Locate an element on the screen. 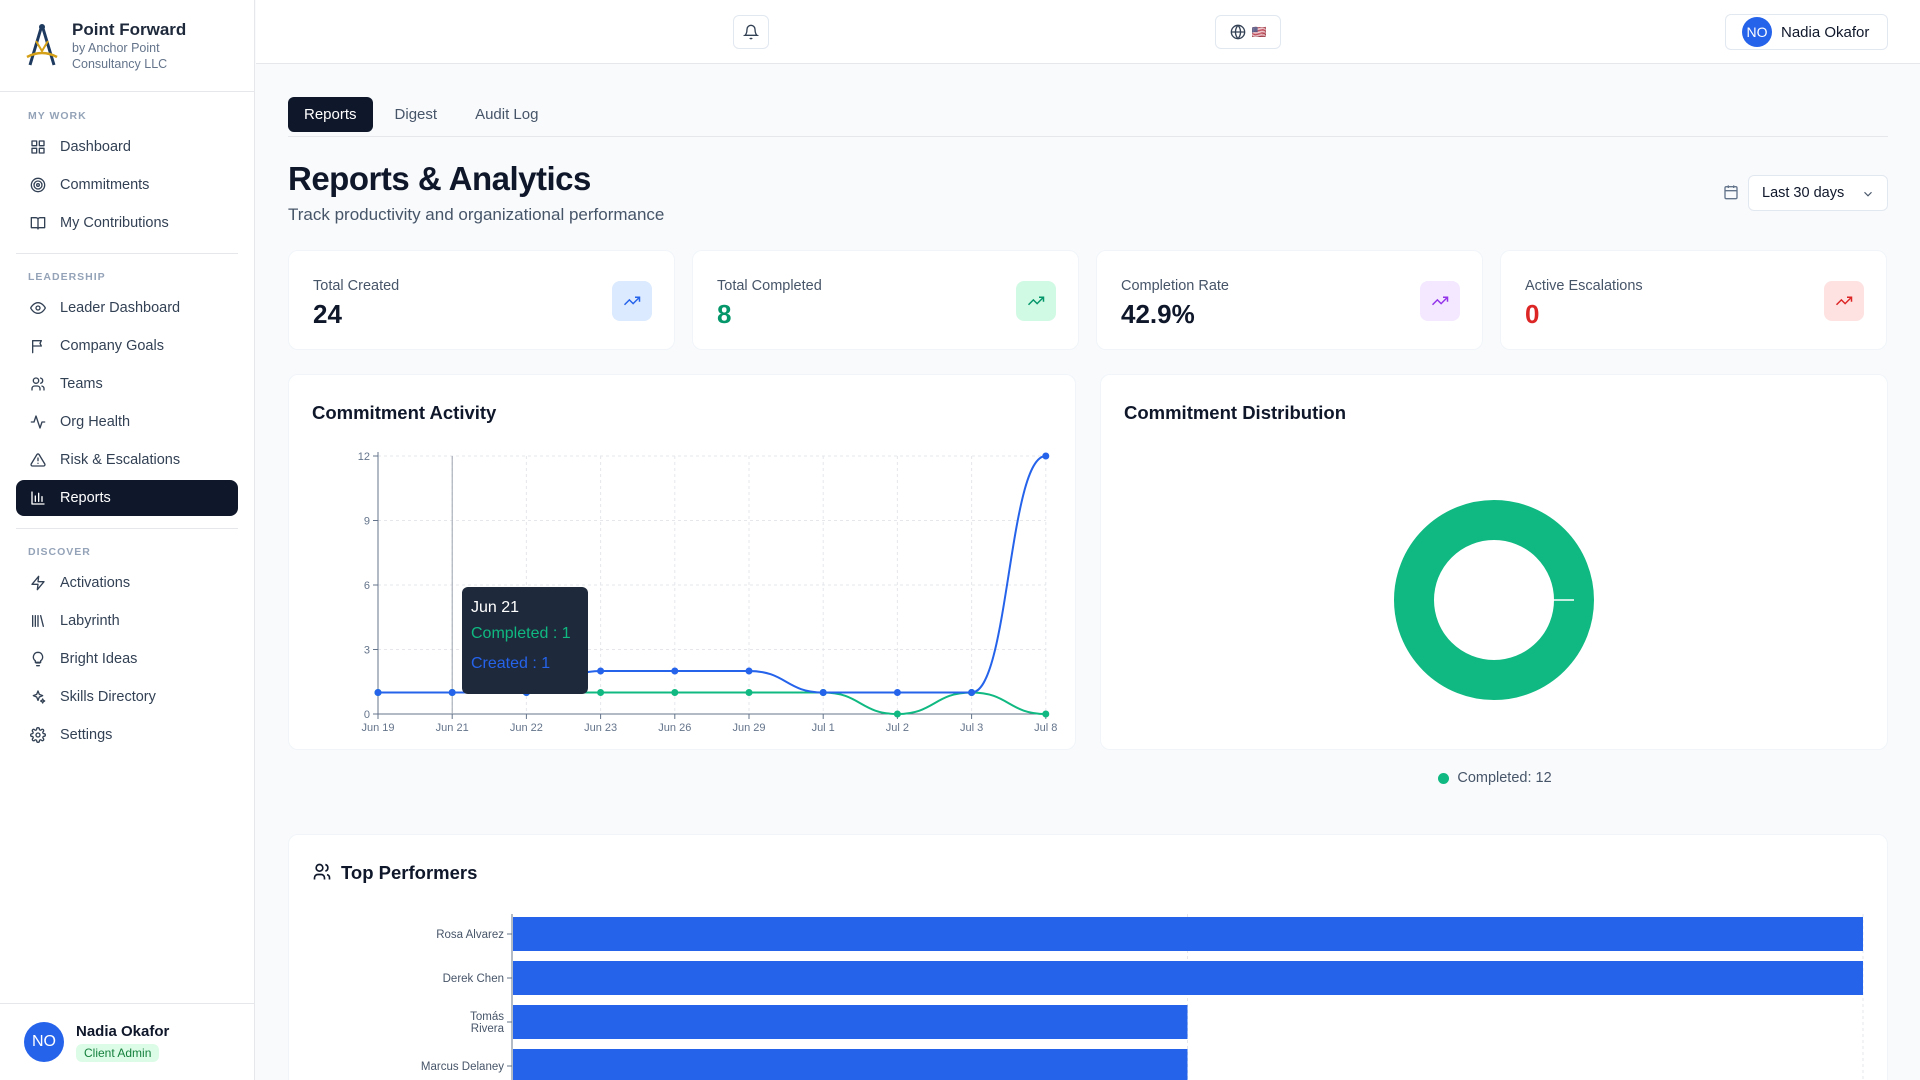 The image size is (1920, 1080). sidebar-item-company-goals: Company Goals is located at coordinates (127, 346).